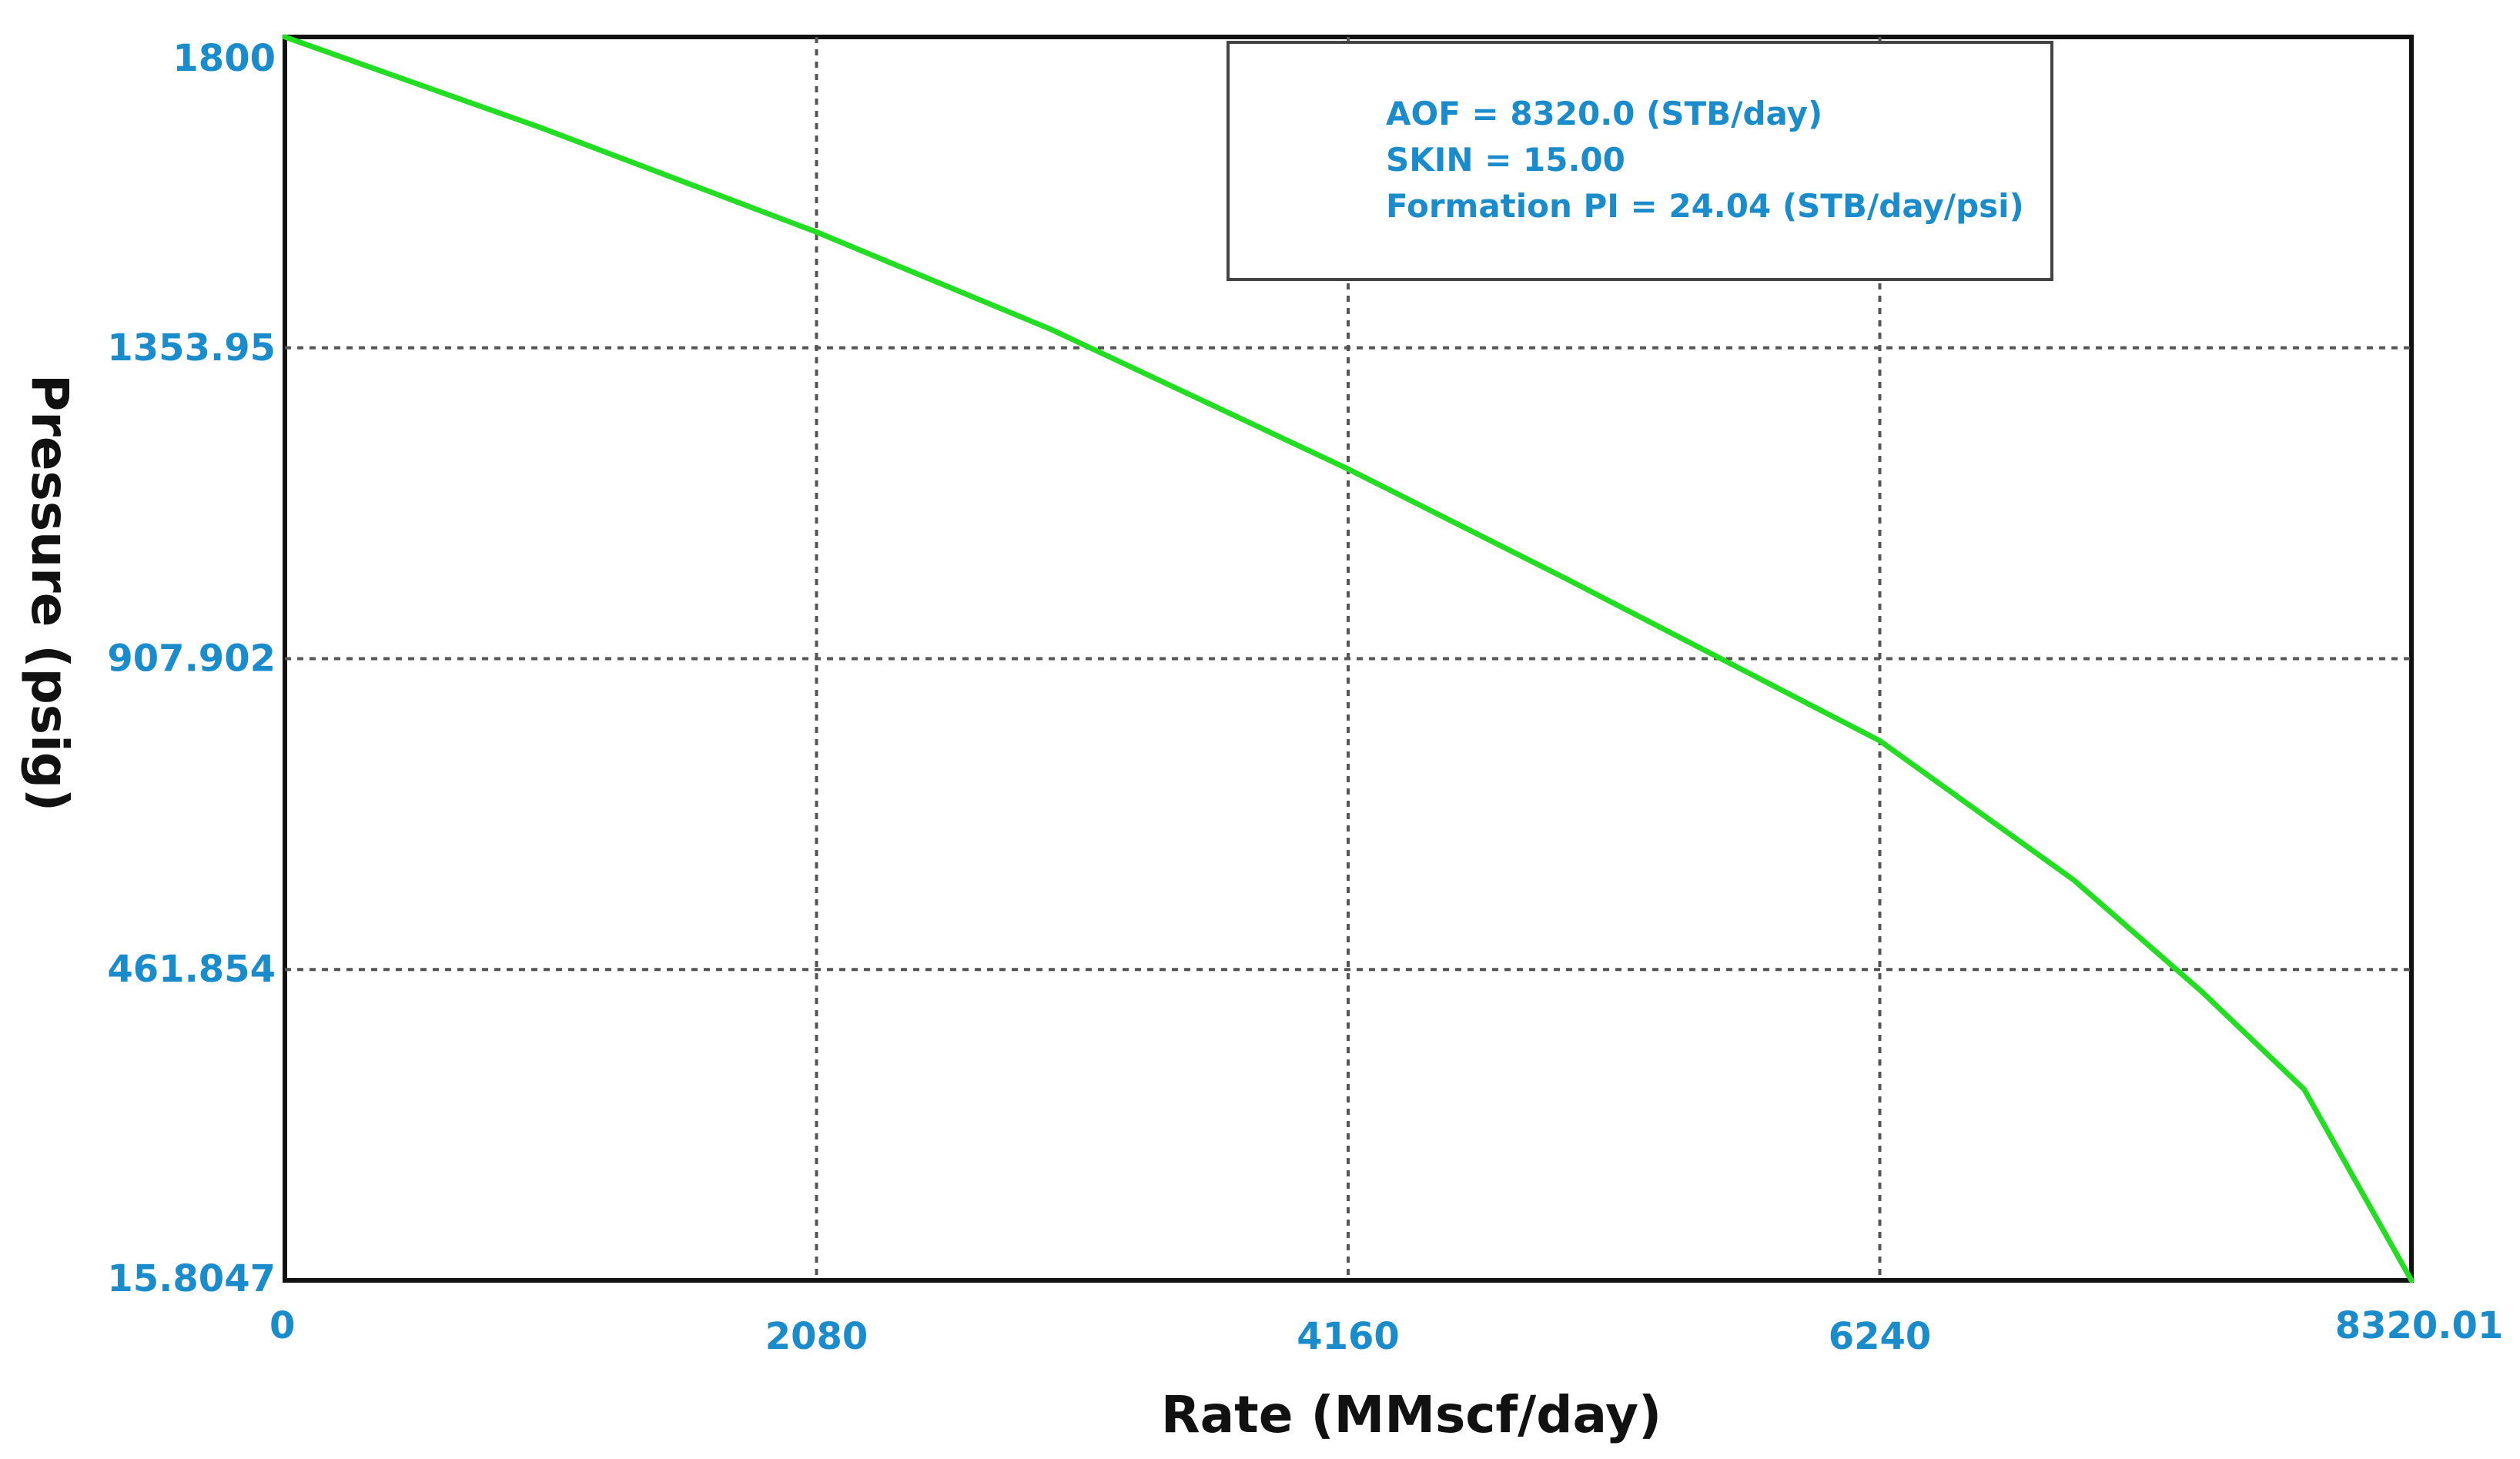  I want to click on info-formation-pi: Formation PI = 24.04 (STB/day/psi), so click(1705, 206).